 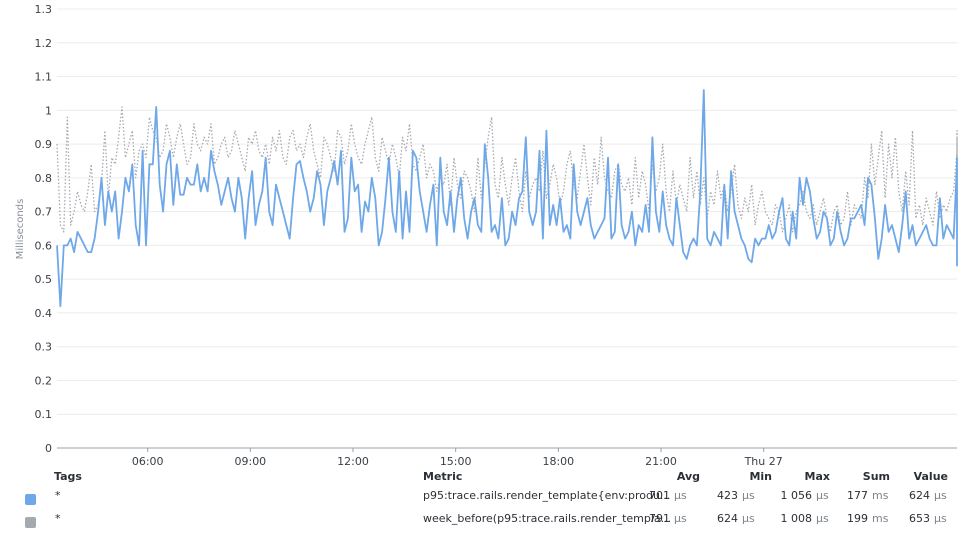 I want to click on y-tick-label: 1, so click(x=48, y=110).